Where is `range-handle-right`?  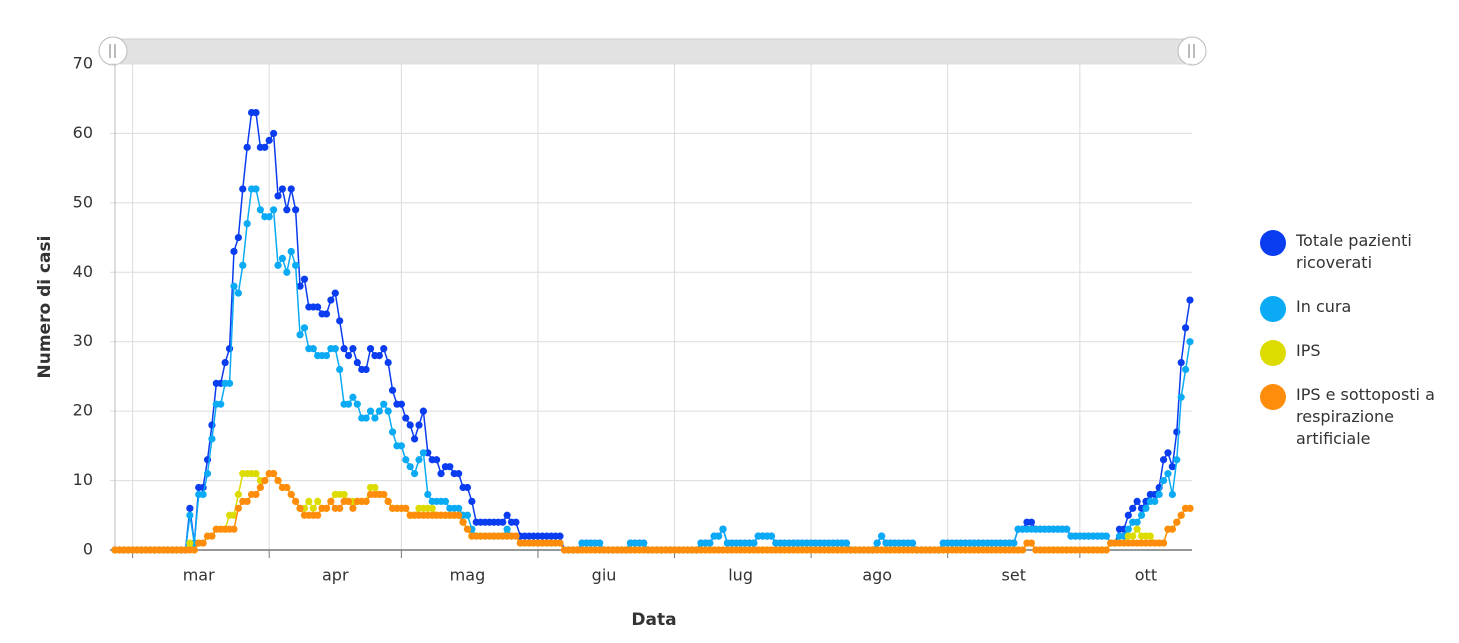 range-handle-right is located at coordinates (1192, 51).